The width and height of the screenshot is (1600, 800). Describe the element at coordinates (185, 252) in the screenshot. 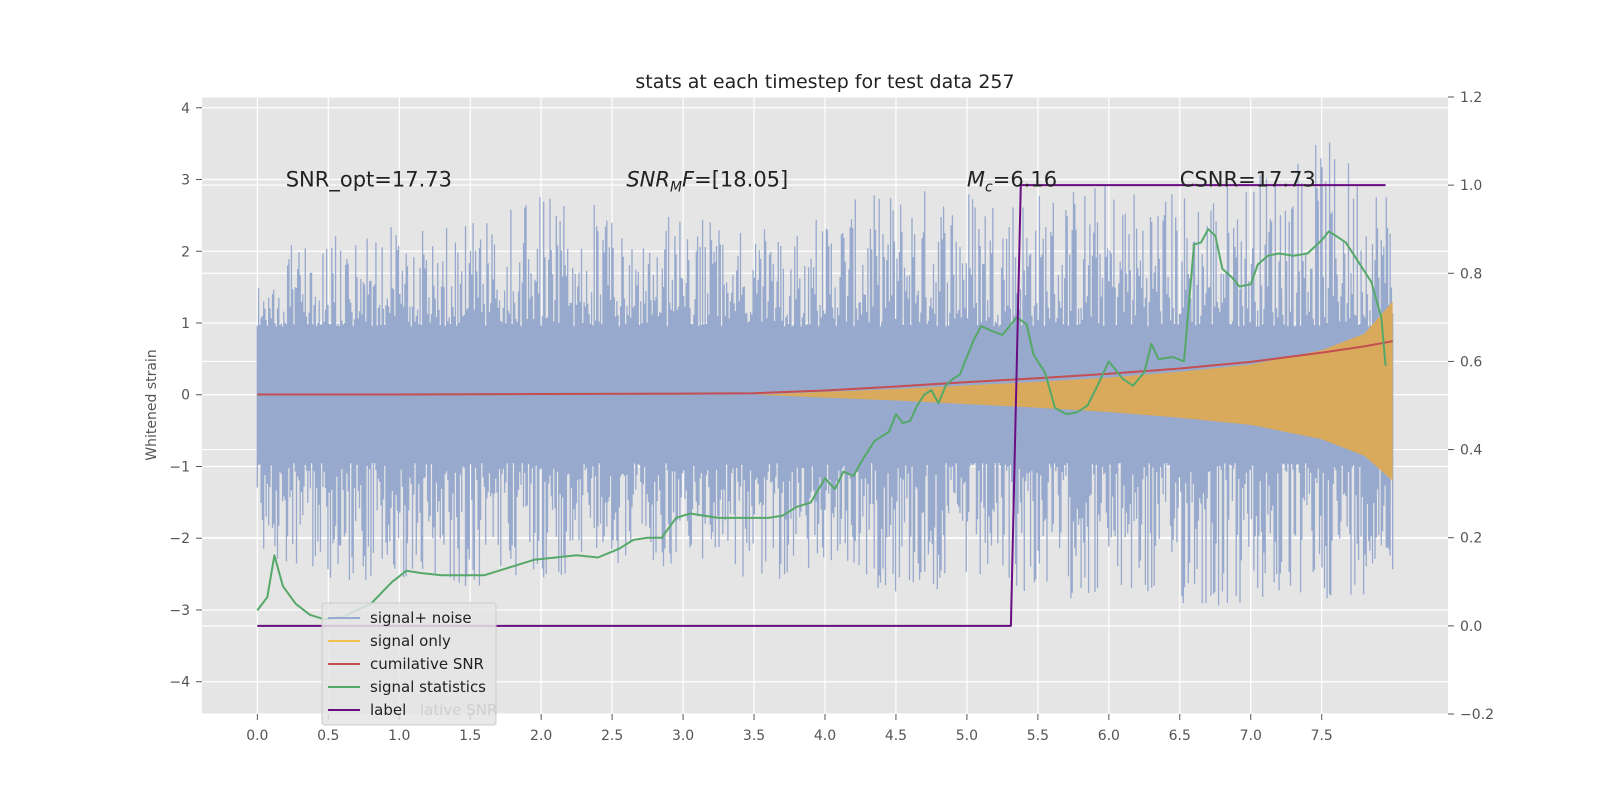

I see `y-tick-label: 2` at that location.